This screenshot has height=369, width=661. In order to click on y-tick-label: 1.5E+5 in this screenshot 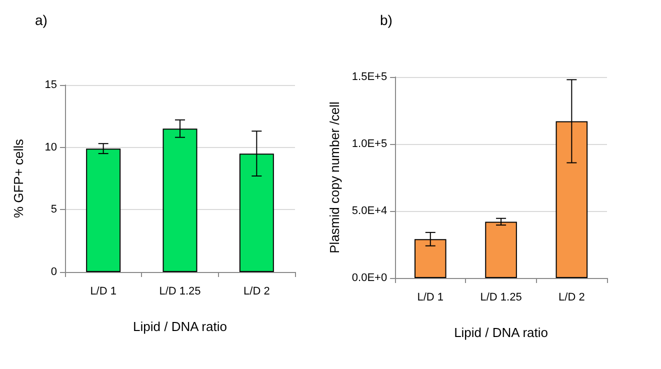, I will do `click(370, 77)`.